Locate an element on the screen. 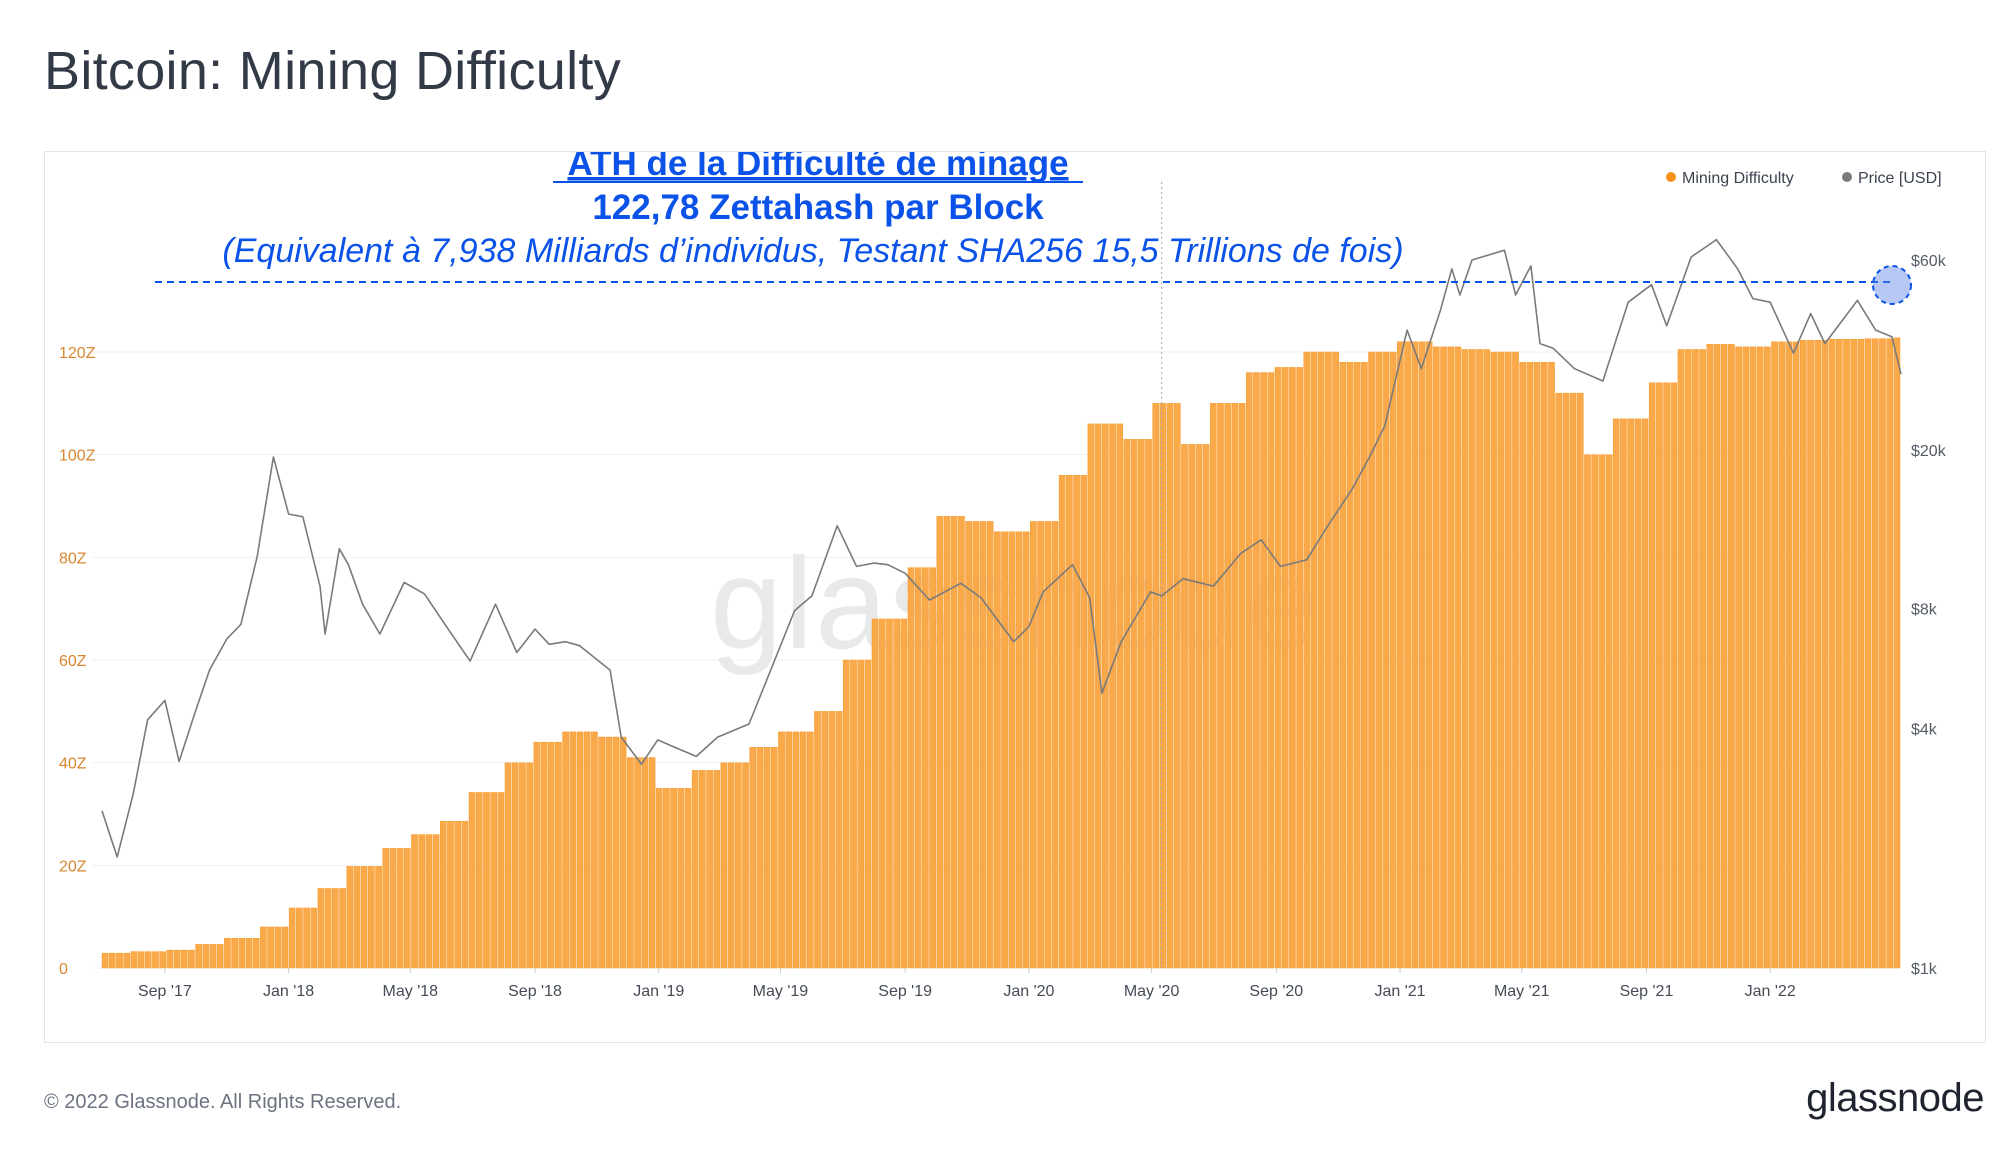  x-tick-label: May '19 is located at coordinates (781, 991).